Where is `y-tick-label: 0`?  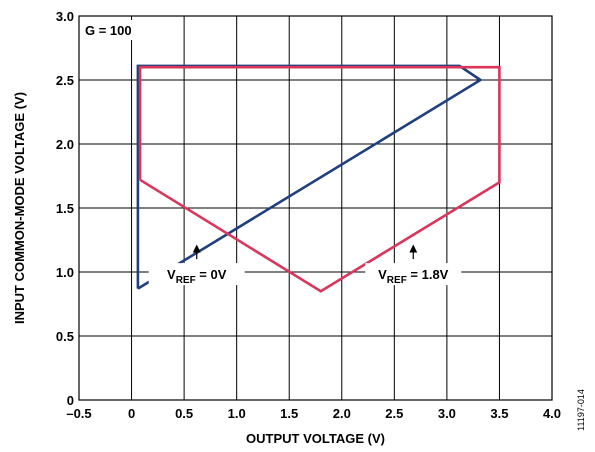
y-tick-label: 0 is located at coordinates (70, 400).